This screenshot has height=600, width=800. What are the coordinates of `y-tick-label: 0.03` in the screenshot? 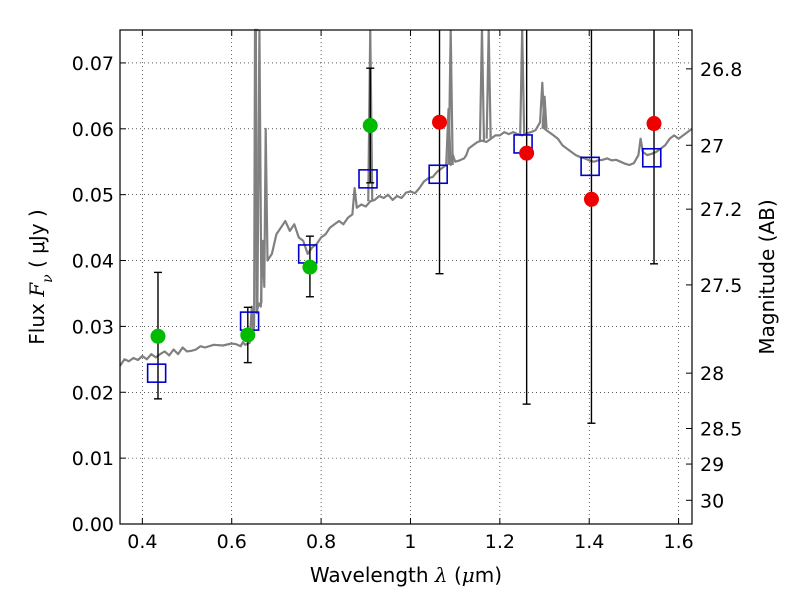 It's located at (93, 327).